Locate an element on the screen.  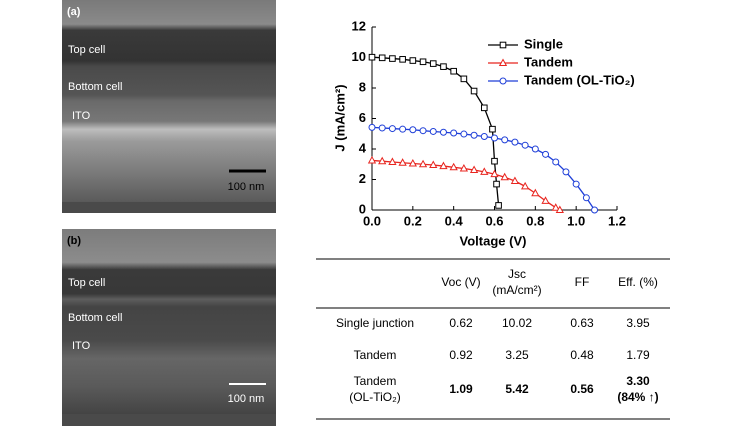
y-tick-label: 0 is located at coordinates (362, 208).